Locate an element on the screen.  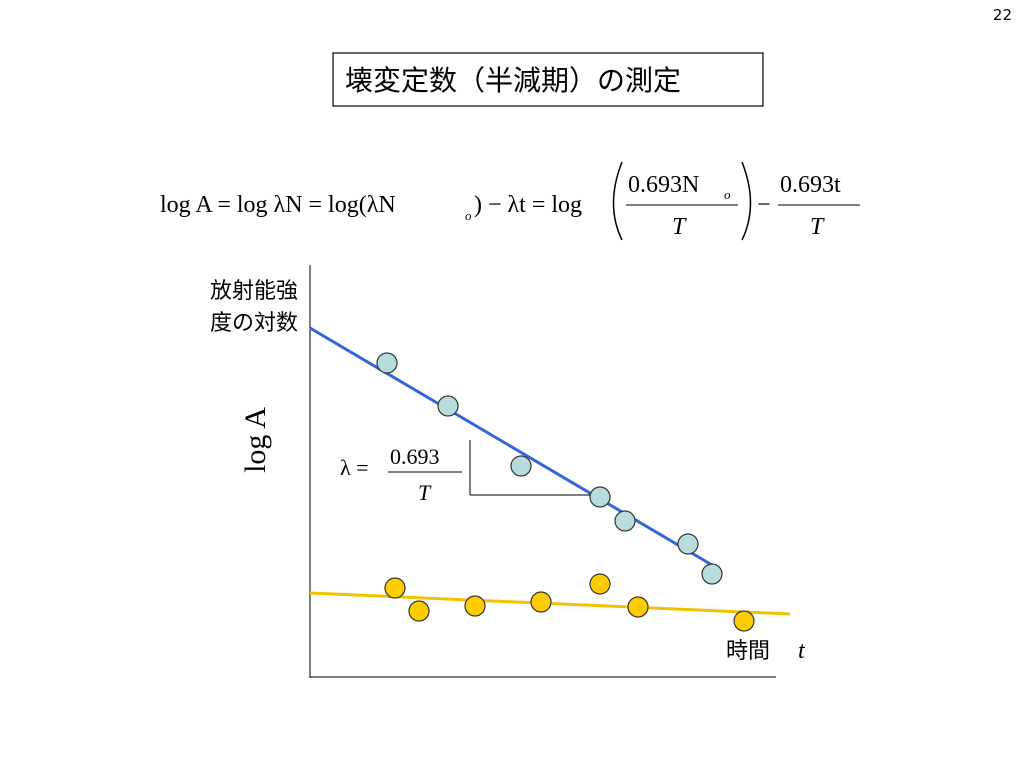
equation-part: log A = log λN = log(λN is located at coordinates (278, 205).